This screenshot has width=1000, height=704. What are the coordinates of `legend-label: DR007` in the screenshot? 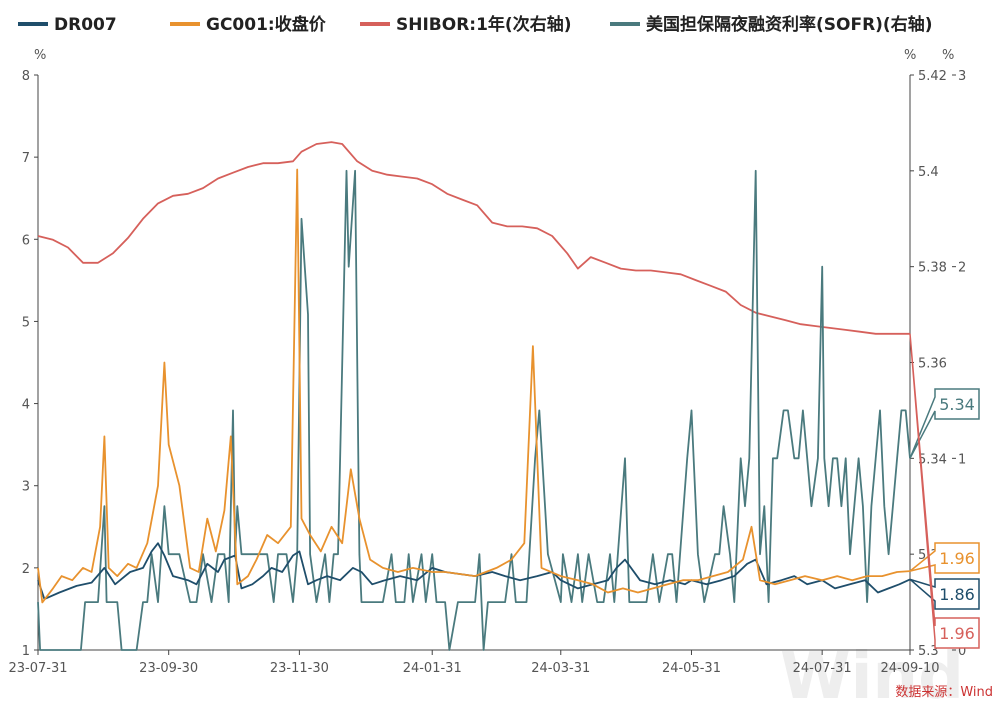 It's located at (85, 25).